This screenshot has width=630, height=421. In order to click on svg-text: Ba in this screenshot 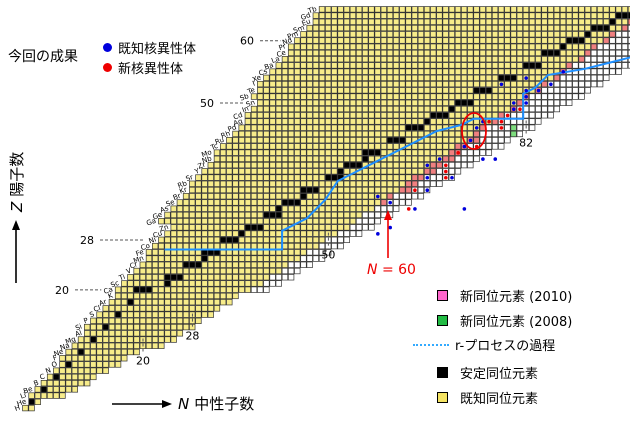, I will do `click(268, 66)`.